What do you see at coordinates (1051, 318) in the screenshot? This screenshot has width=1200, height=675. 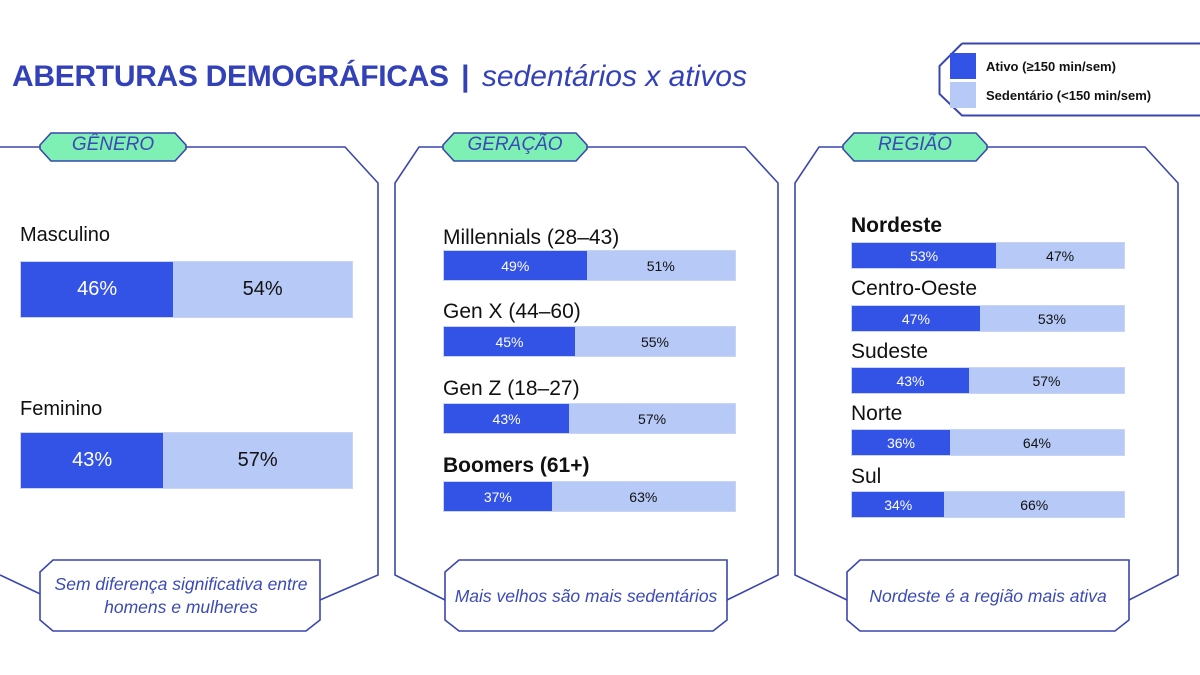 I see `bar-segment-sedentario: 53%` at bounding box center [1051, 318].